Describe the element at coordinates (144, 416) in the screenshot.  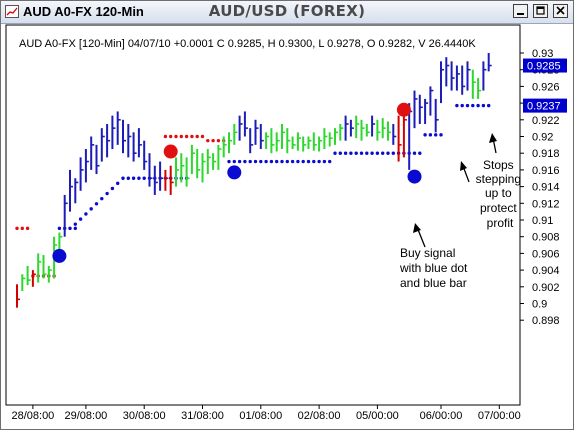
I see `x-tick-label: 30/08:00` at that location.